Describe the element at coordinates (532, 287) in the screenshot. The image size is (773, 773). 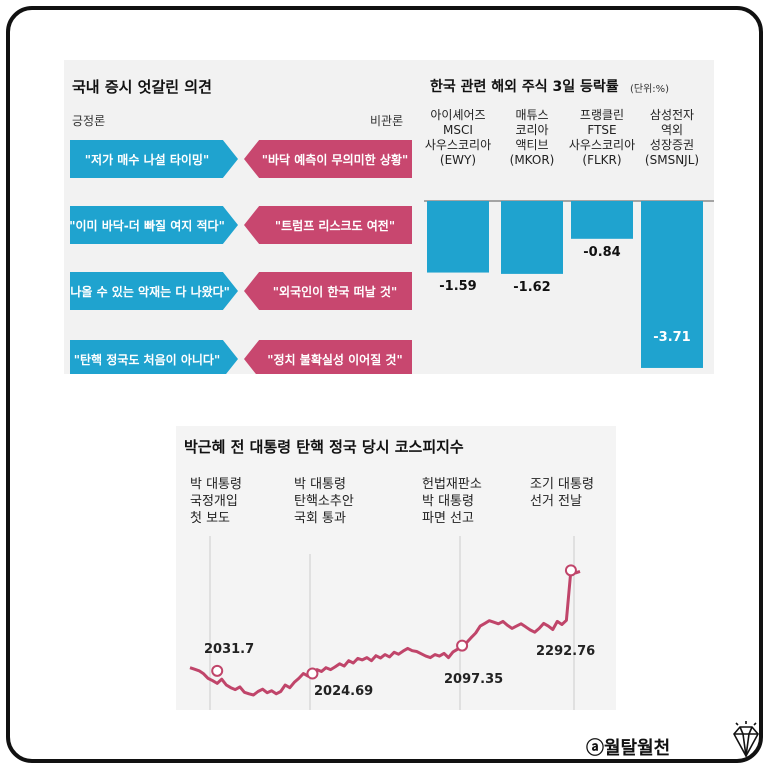
I see `bar-value-label-2: -1.62` at that location.